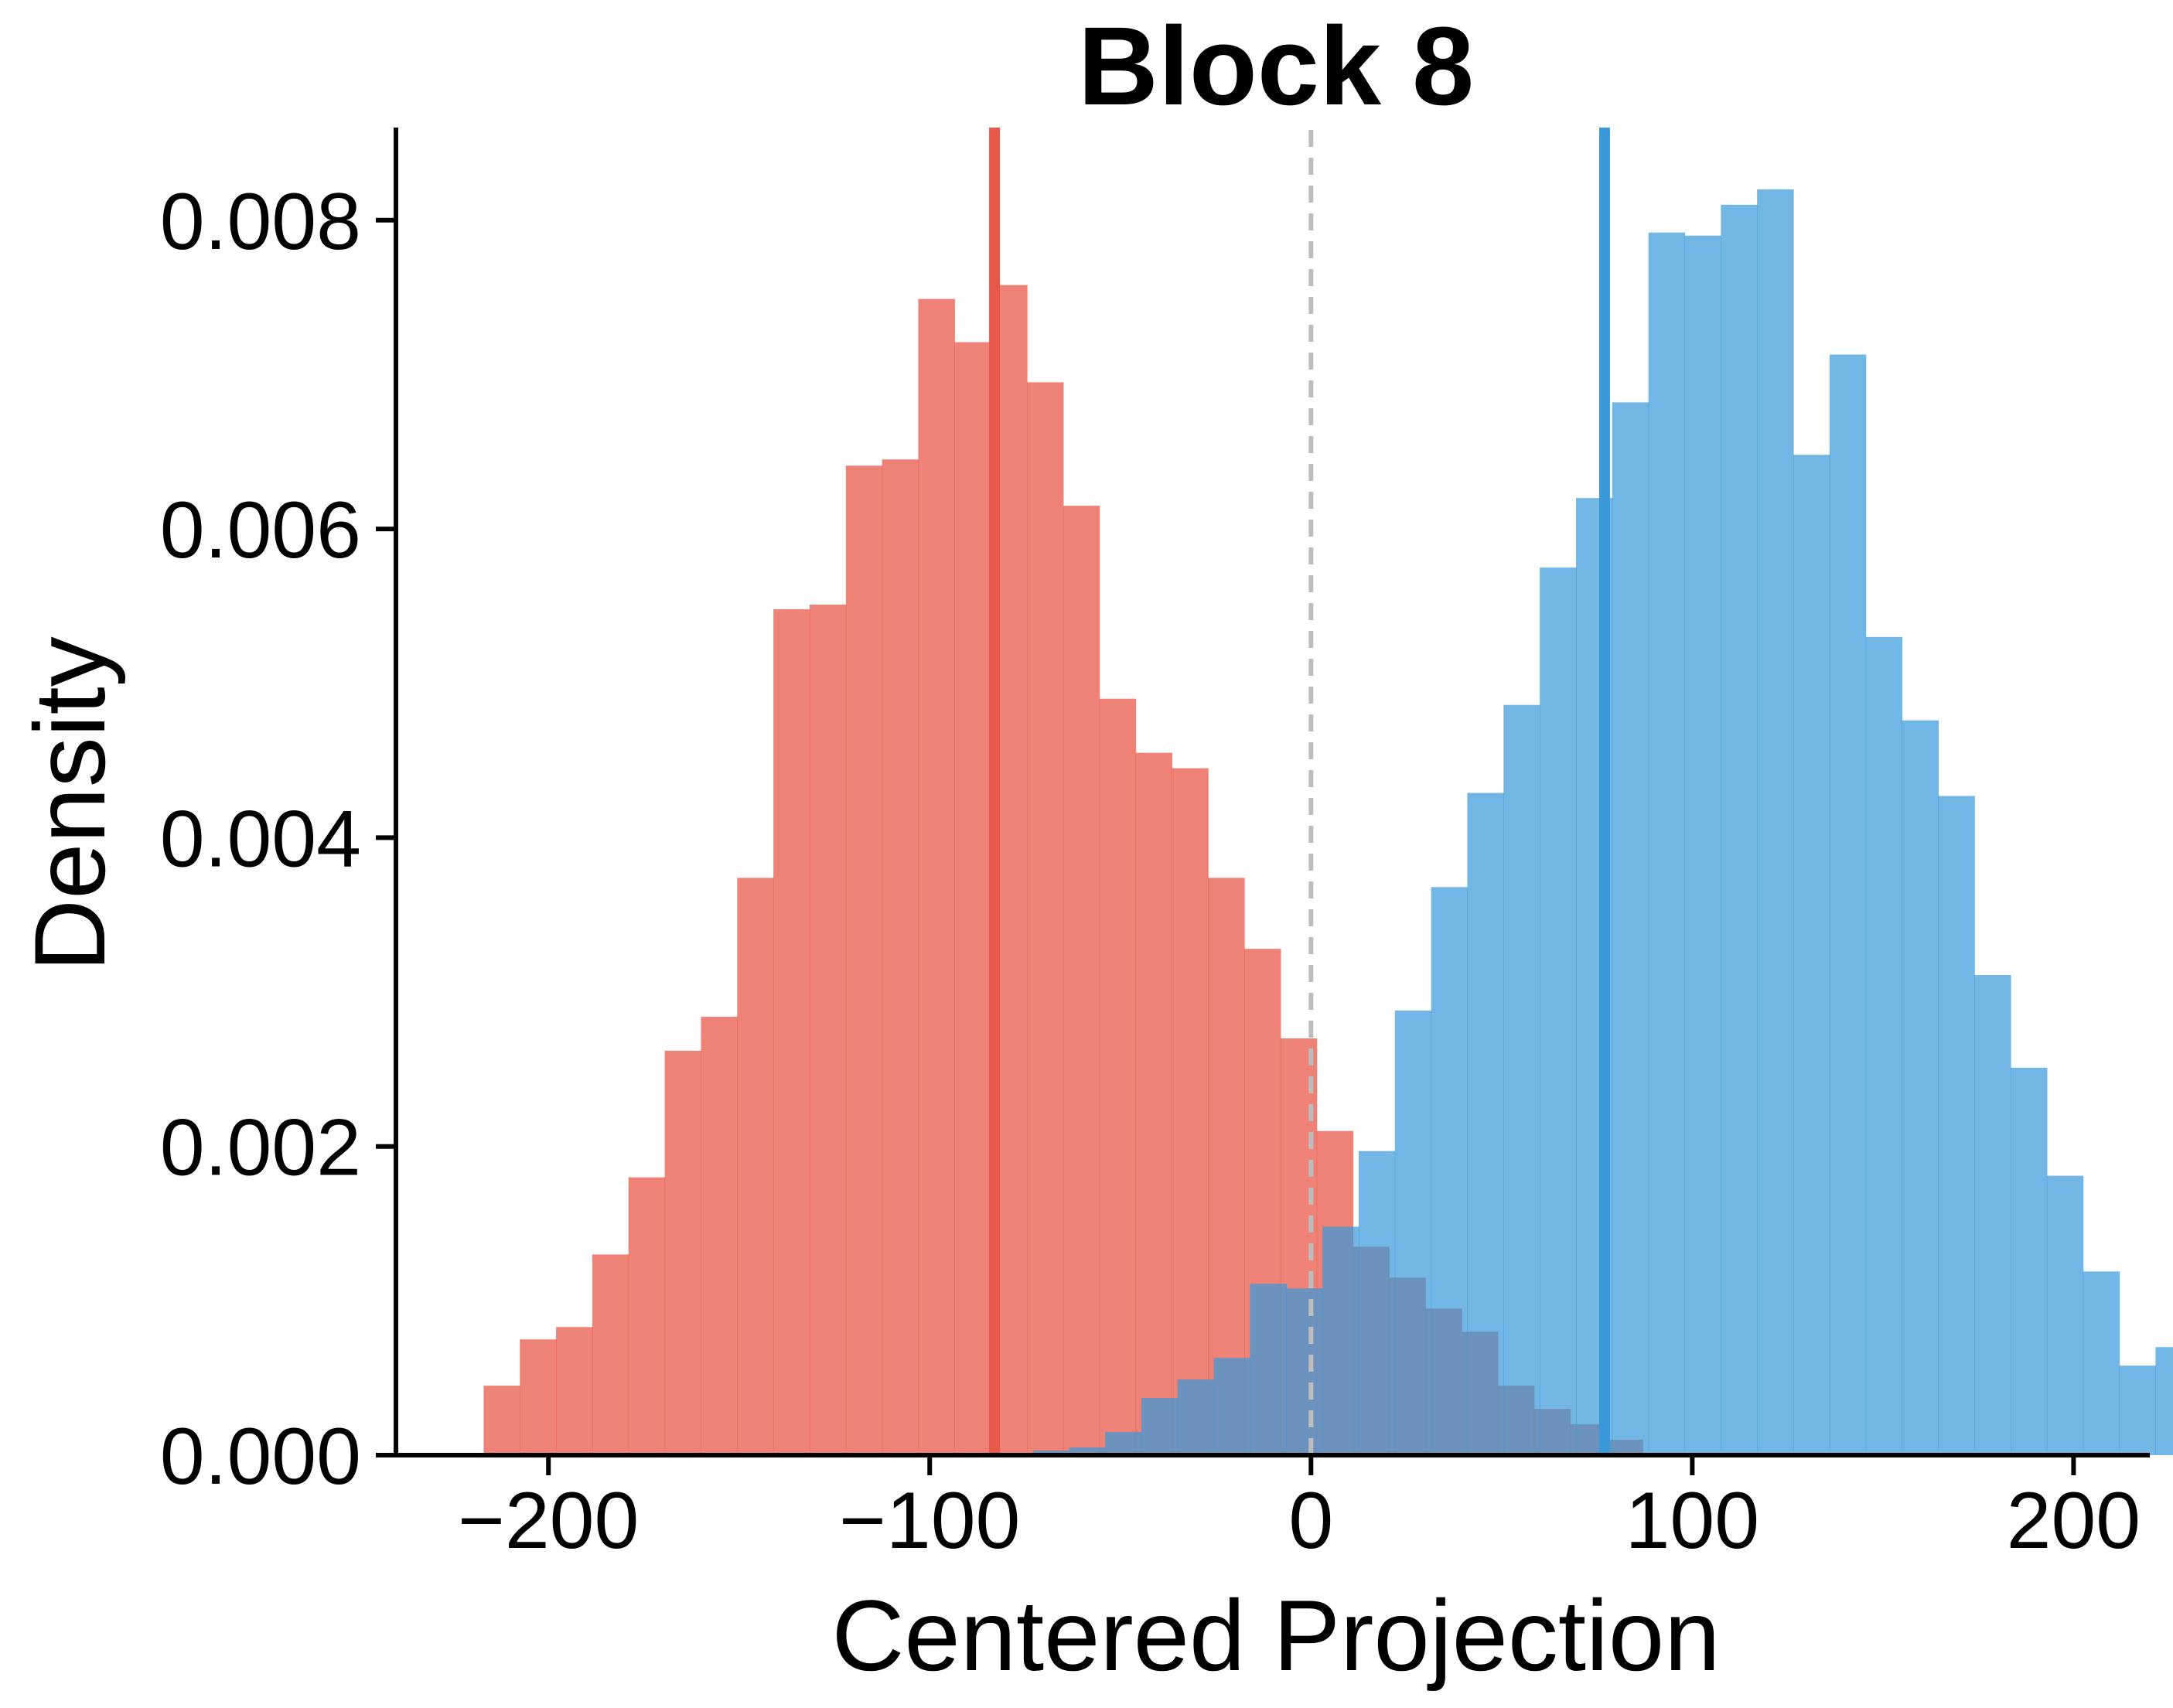 This screenshot has width=2173, height=1708. I want to click on y-tick-label: 0.008, so click(260, 222).